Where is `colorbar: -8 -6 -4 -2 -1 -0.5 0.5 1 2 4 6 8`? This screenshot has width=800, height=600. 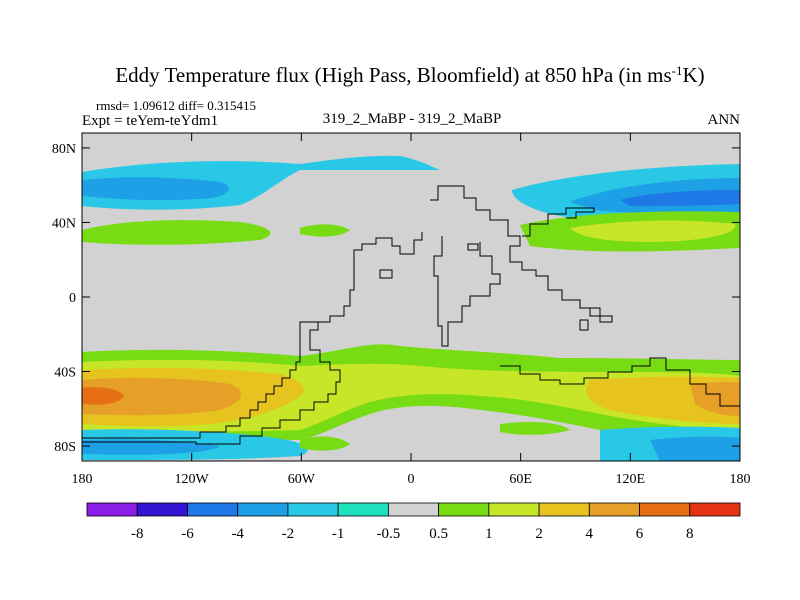 colorbar: -8 -6 -4 -2 -1 -0.5 0.5 1 2 4 6 8 is located at coordinates (413, 522).